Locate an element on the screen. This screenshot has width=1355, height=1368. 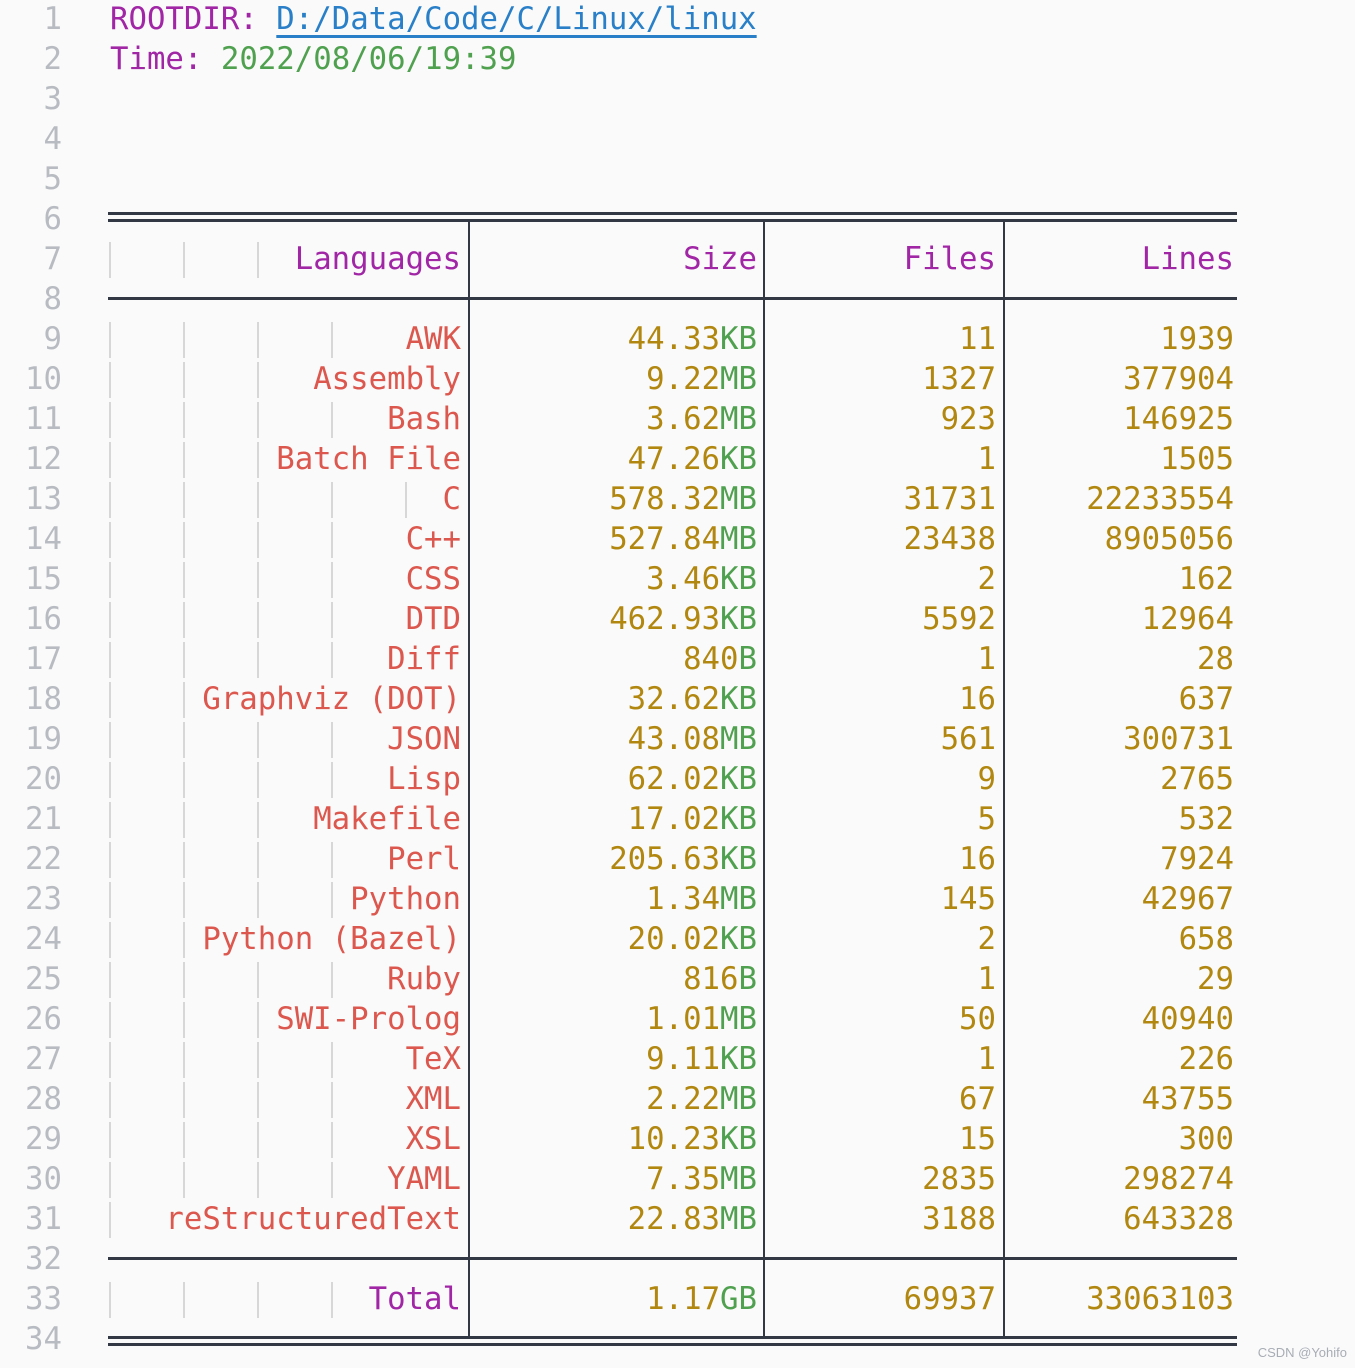
line-number: 3 is located at coordinates (52, 99).